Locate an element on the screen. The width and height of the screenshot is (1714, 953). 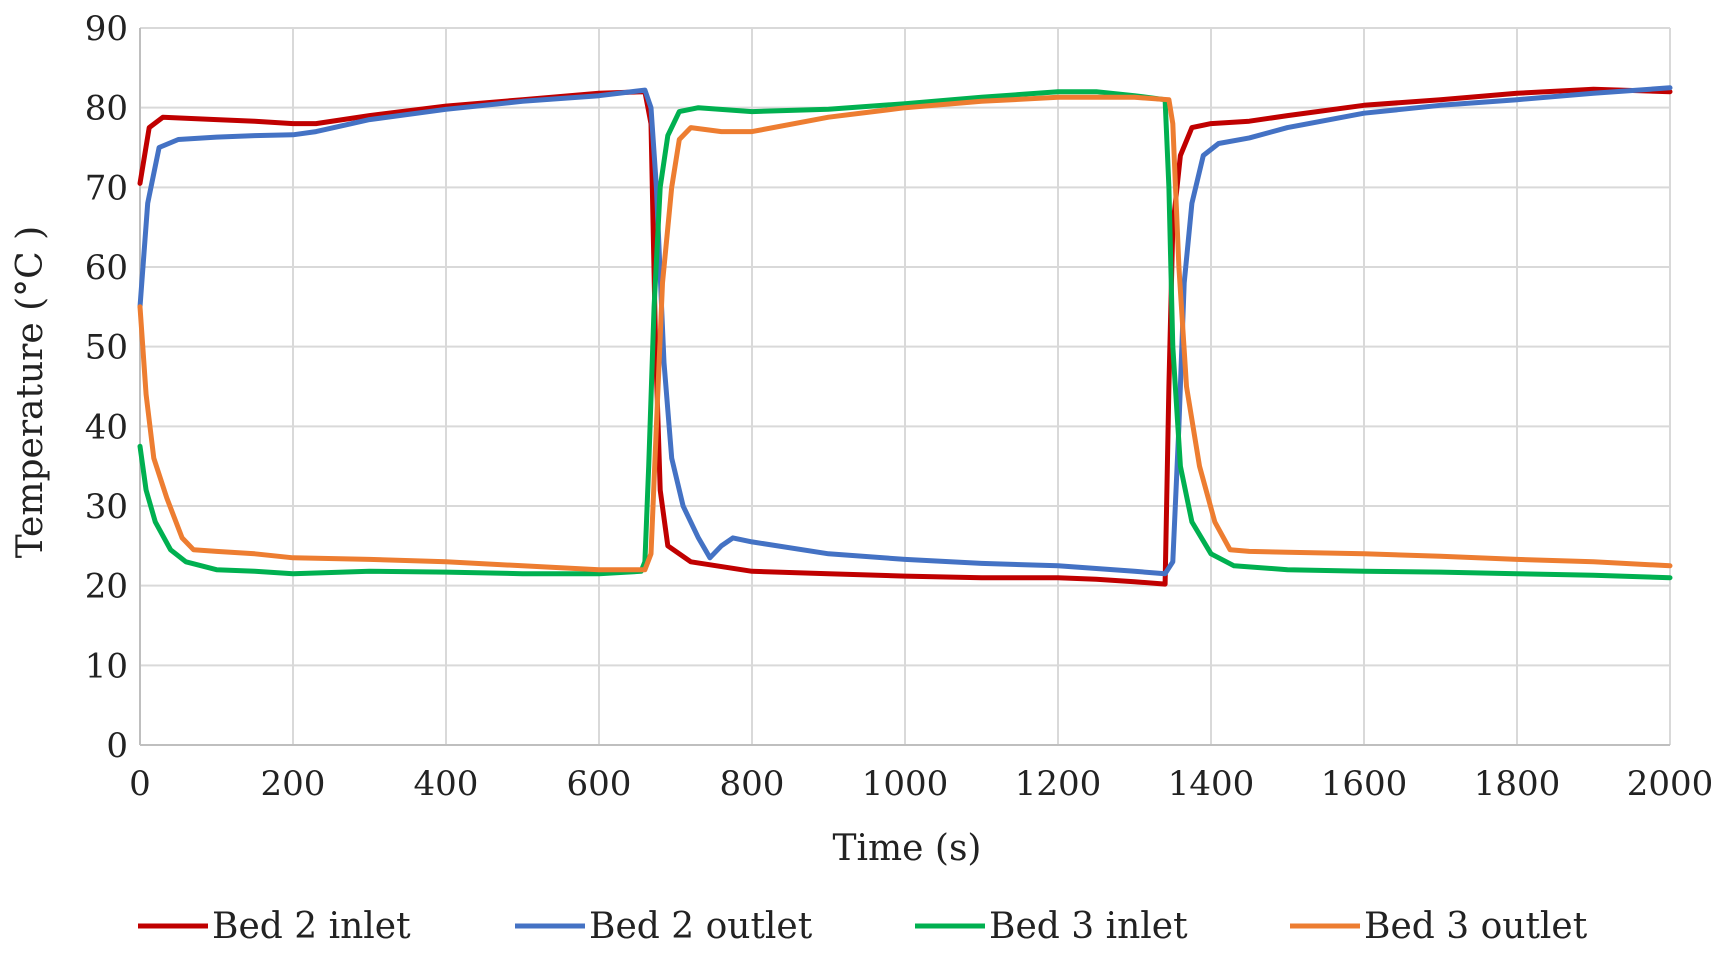
y-tick-label: 90 is located at coordinates (106, 29).